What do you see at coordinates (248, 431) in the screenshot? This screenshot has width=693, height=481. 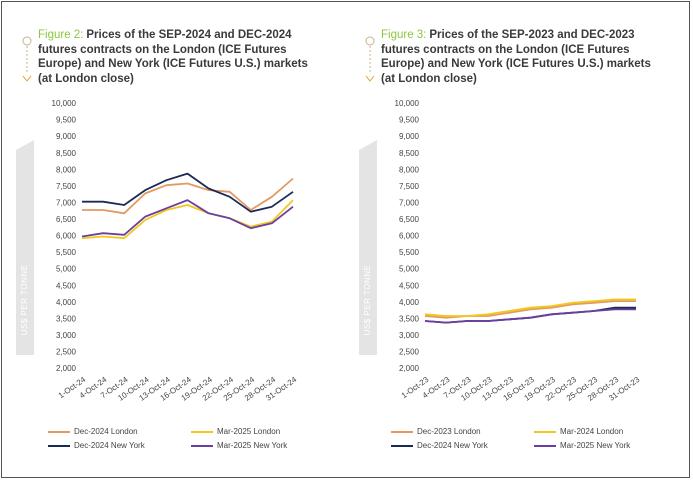 I see `legend-label: Mar-2025 London` at bounding box center [248, 431].